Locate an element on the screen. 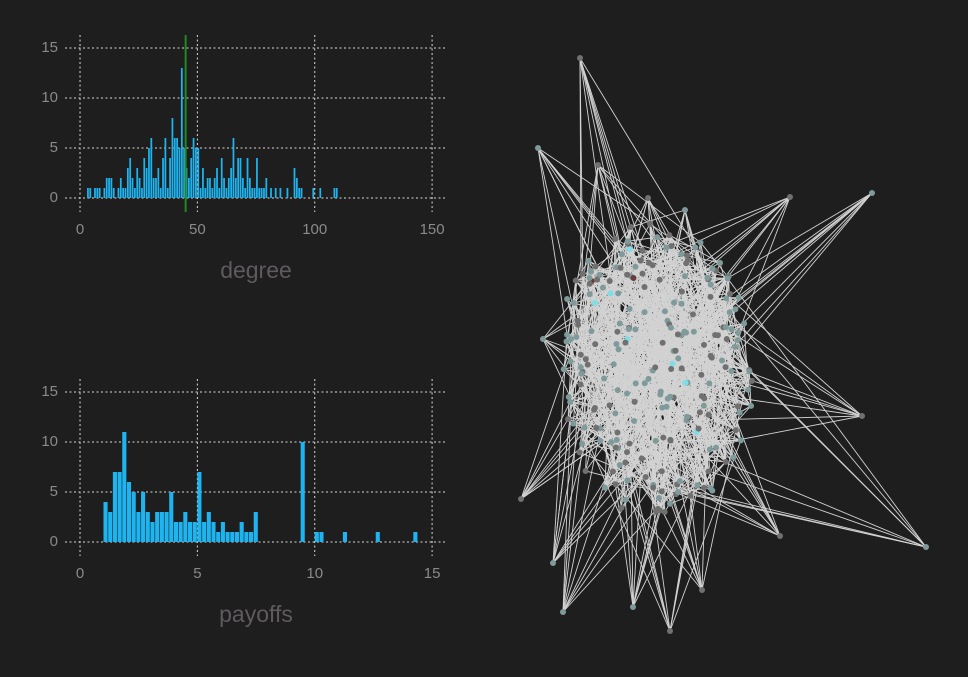  y-tick-label: 15 is located at coordinates (49, 391).